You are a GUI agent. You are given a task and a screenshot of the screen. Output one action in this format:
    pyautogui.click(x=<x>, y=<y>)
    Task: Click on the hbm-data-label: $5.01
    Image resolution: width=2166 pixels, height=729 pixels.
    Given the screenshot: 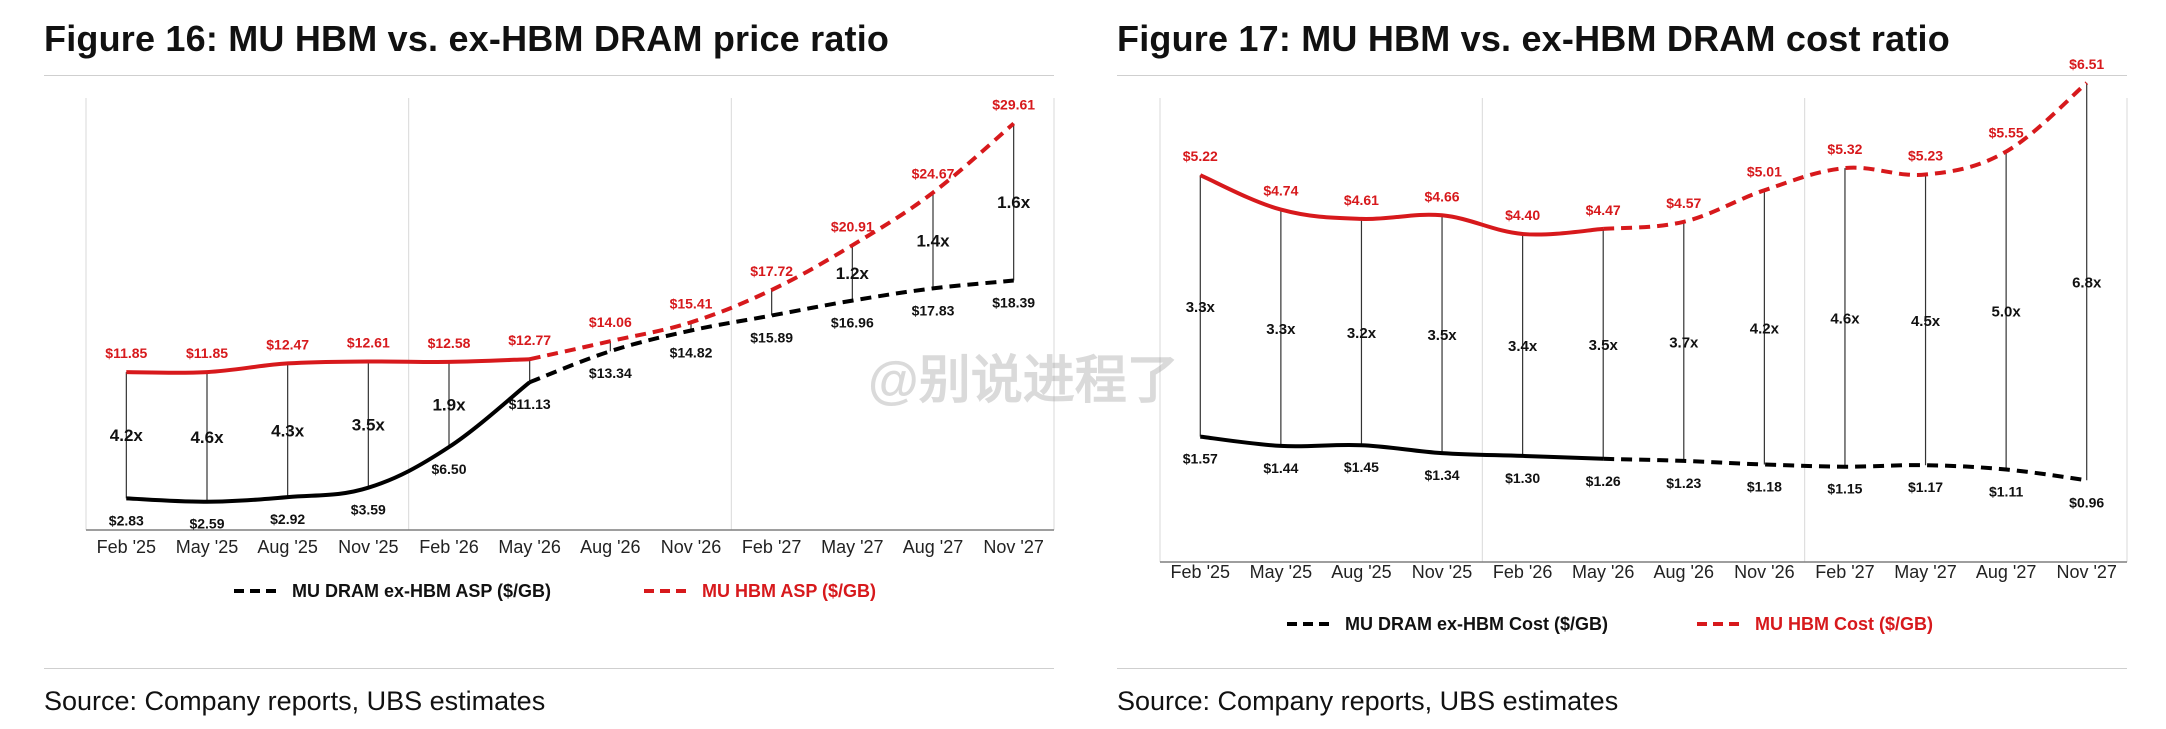 What is the action you would take?
    pyautogui.click(x=1764, y=171)
    